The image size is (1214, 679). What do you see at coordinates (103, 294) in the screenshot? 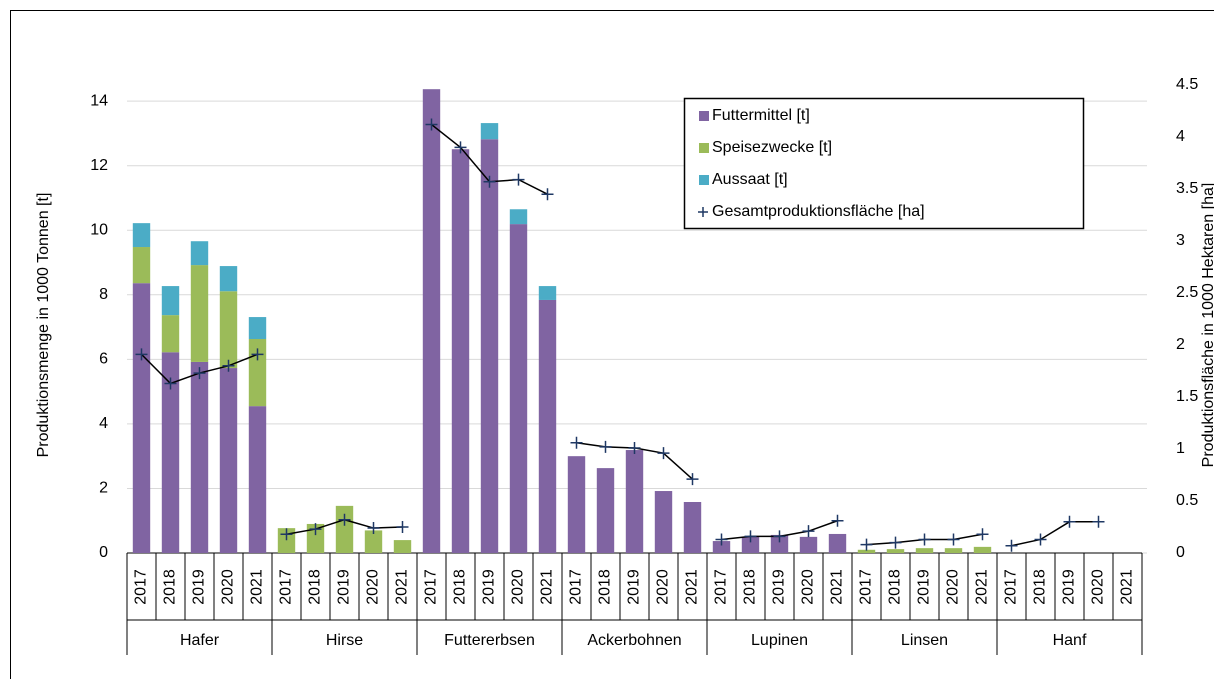
I see `y-tick-label: 8` at bounding box center [103, 294].